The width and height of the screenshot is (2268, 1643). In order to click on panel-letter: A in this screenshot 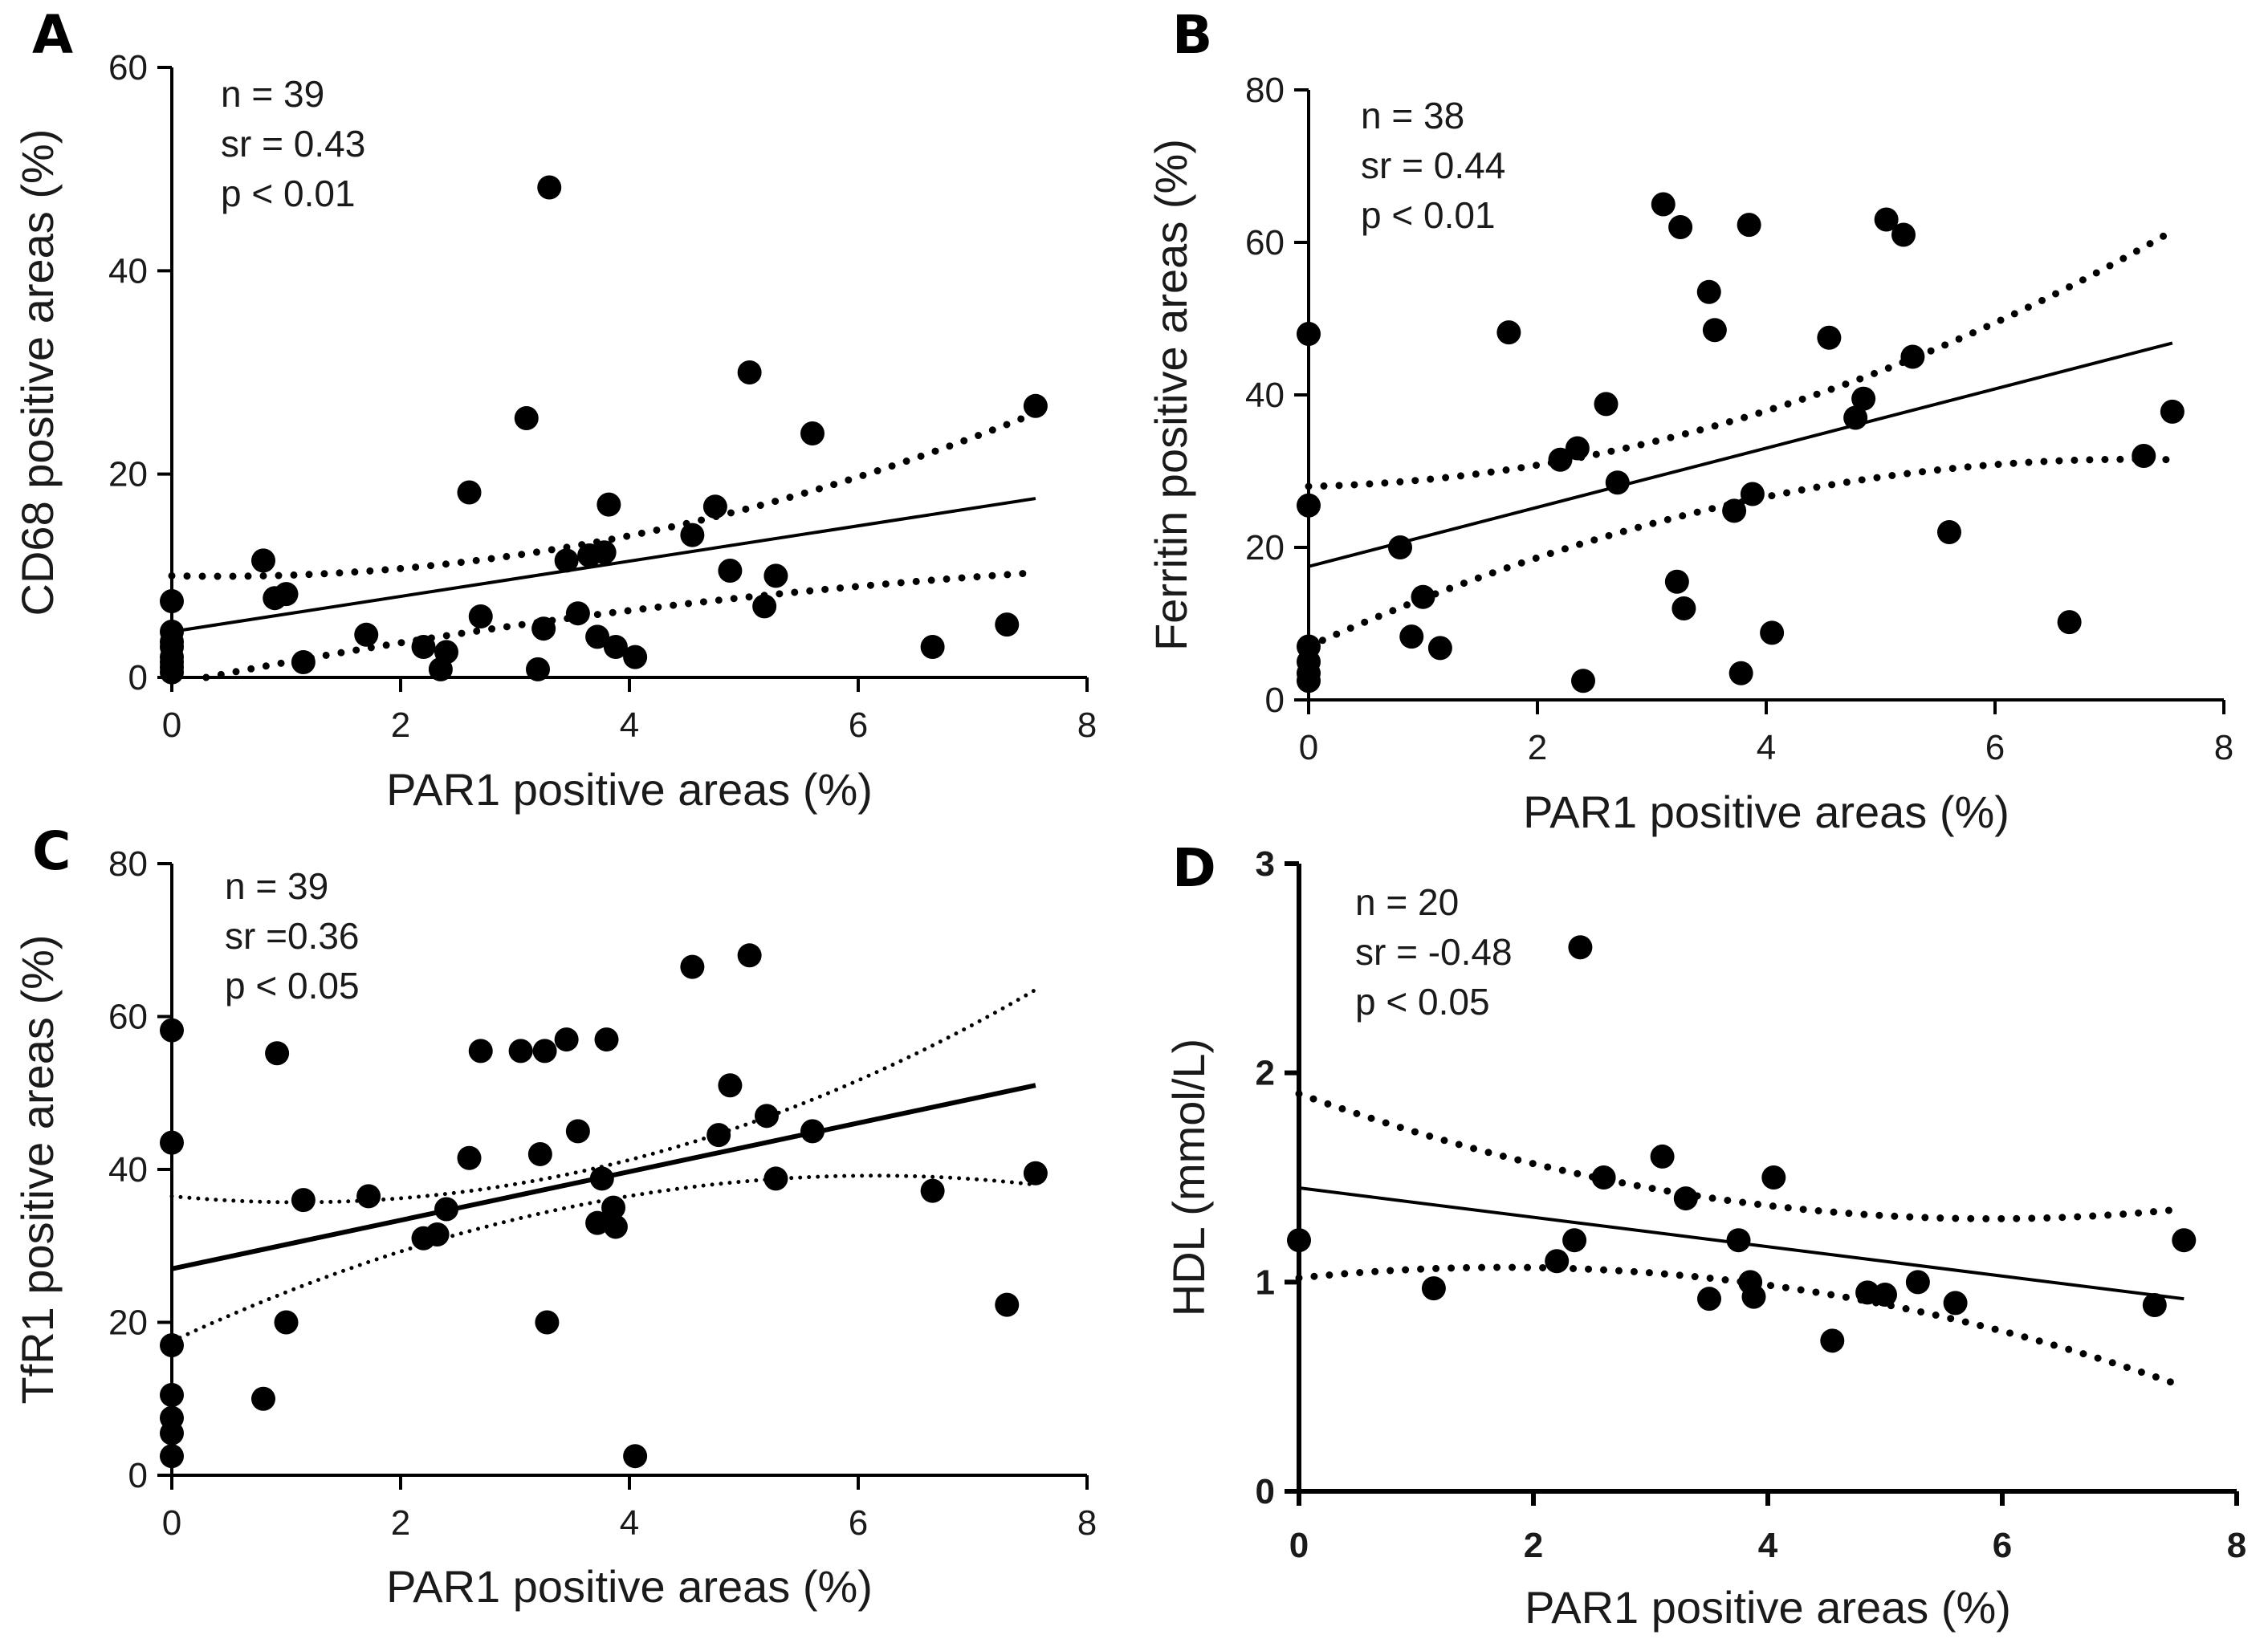, I will do `click(52, 35)`.